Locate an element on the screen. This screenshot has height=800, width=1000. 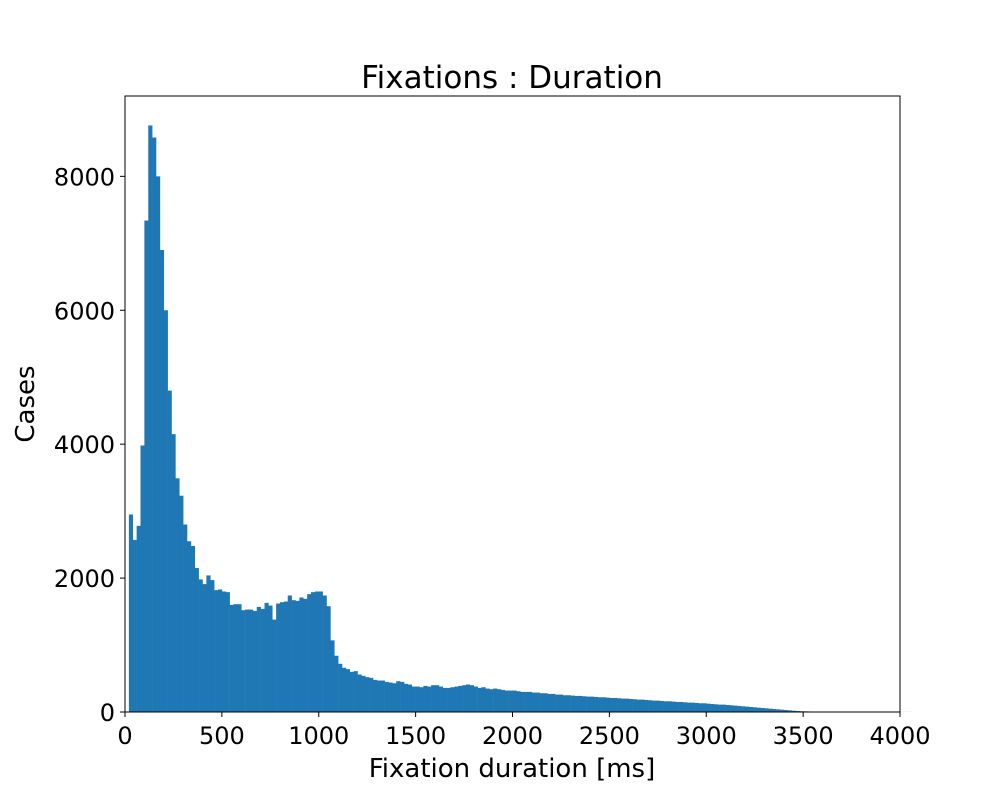
x-tick-label: 1500 is located at coordinates (415, 736).